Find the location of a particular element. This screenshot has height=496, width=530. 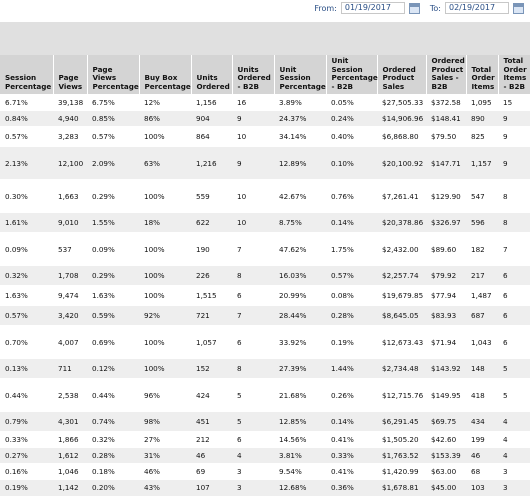

table-cell: 217 is located at coordinates (482, 275).